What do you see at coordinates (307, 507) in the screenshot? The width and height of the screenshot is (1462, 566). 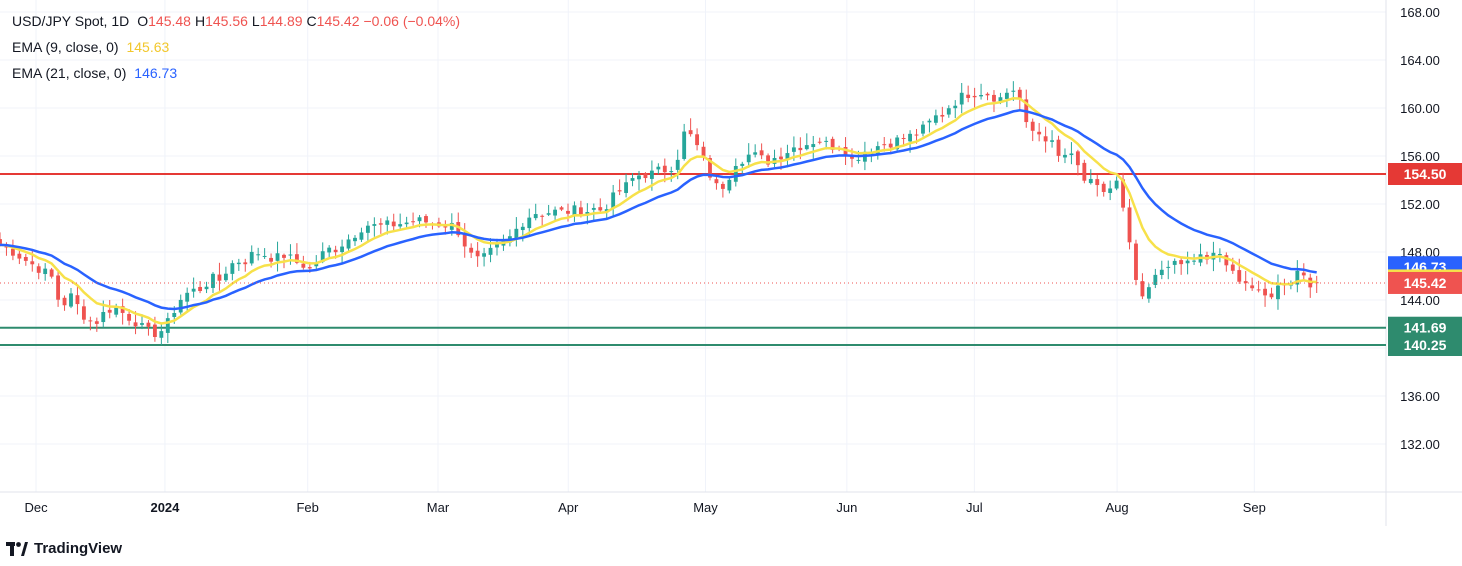 I see `x-tick-label: Feb` at bounding box center [307, 507].